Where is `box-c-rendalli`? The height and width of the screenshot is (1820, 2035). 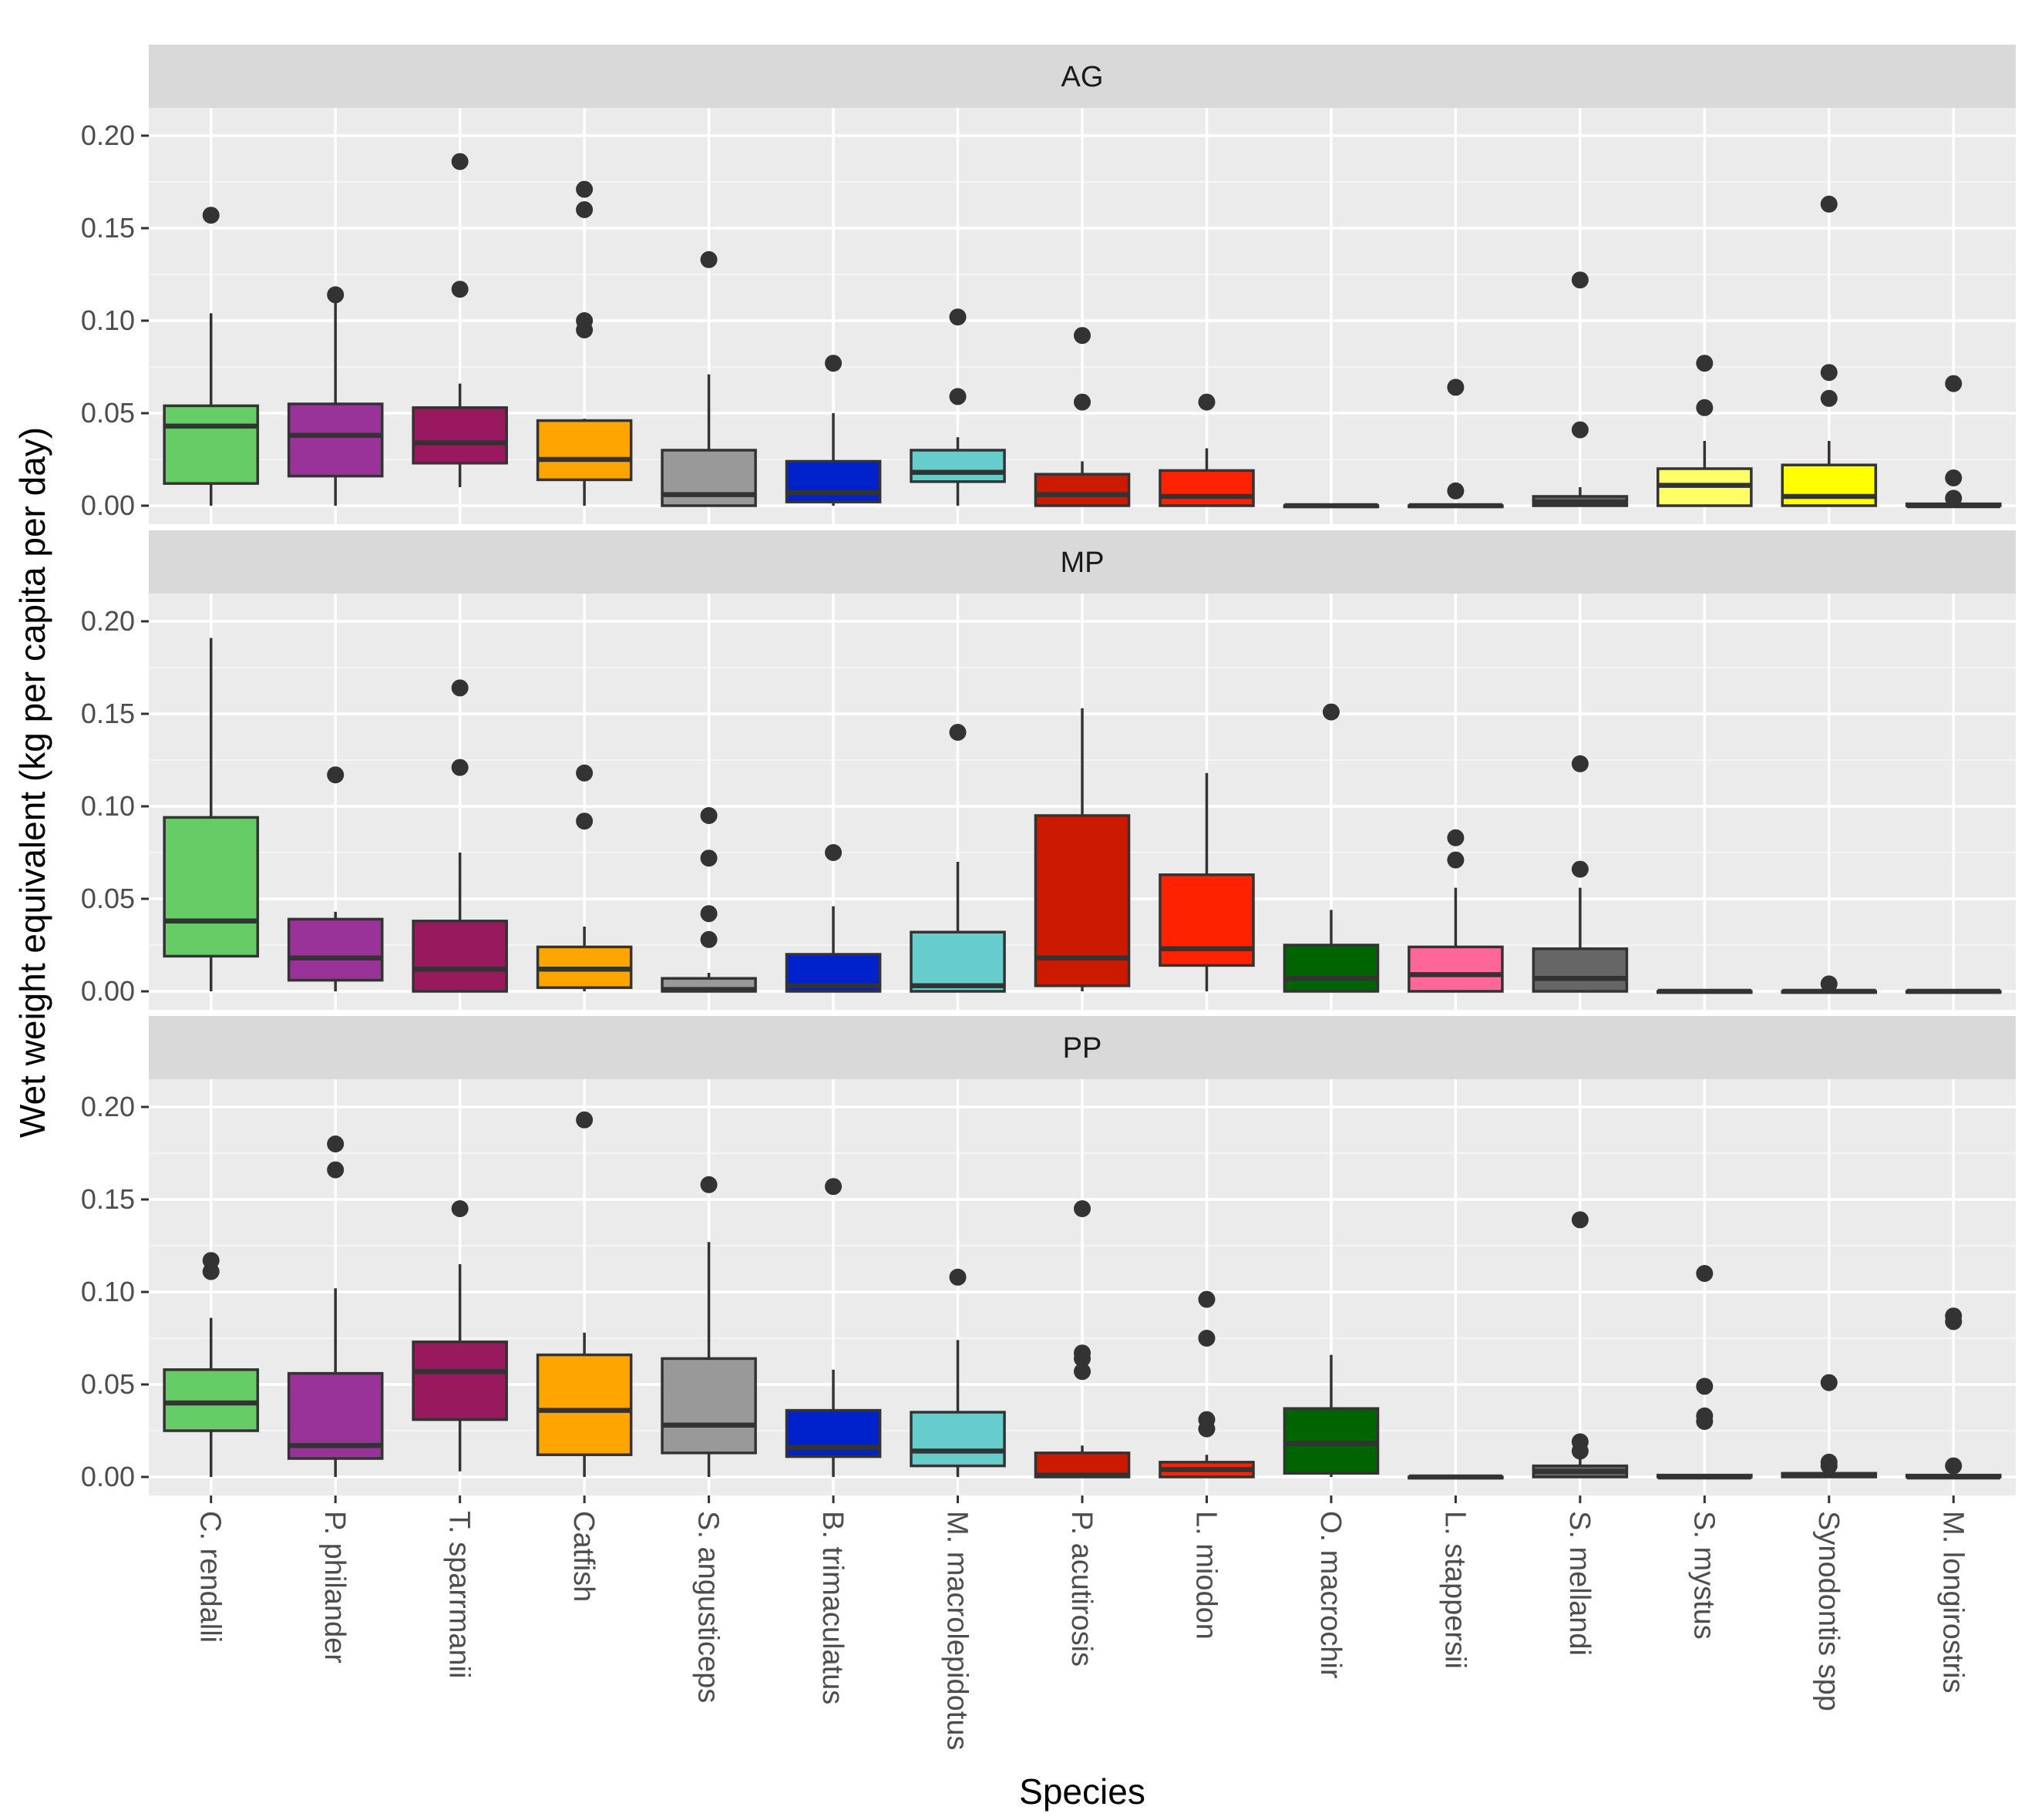
box-c-rendalli is located at coordinates (212, 357).